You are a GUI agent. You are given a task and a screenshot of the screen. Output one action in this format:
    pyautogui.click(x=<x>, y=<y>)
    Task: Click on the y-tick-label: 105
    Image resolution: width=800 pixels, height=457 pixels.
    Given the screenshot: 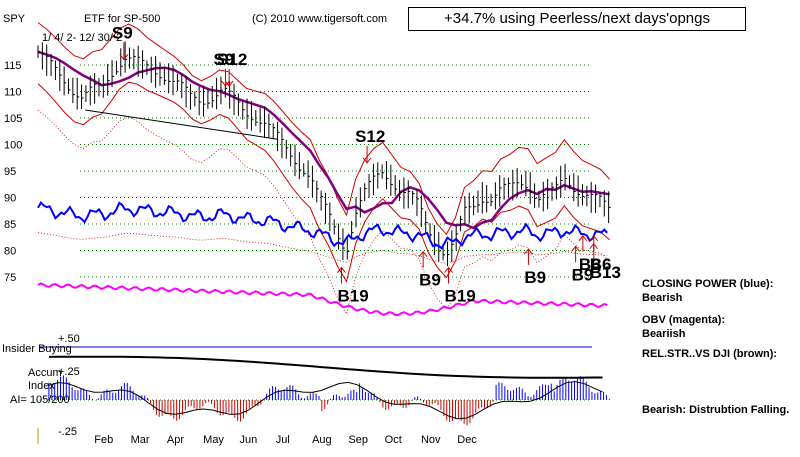 What is the action you would take?
    pyautogui.click(x=13, y=119)
    